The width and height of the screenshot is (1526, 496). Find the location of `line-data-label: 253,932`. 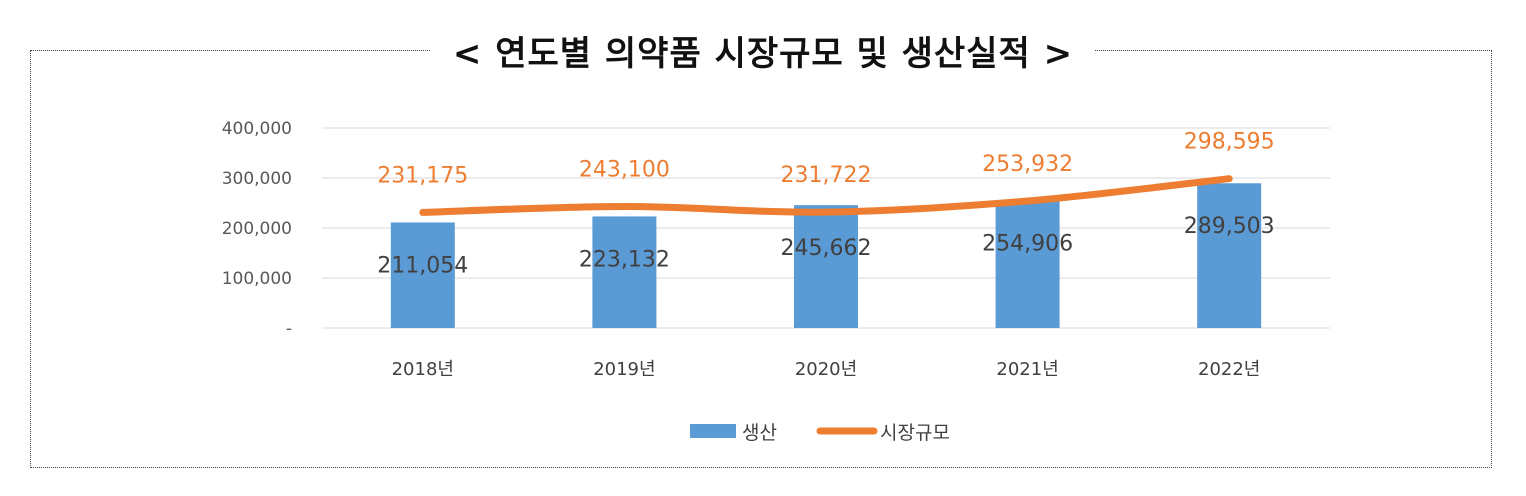

line-data-label: 253,932 is located at coordinates (1027, 164).